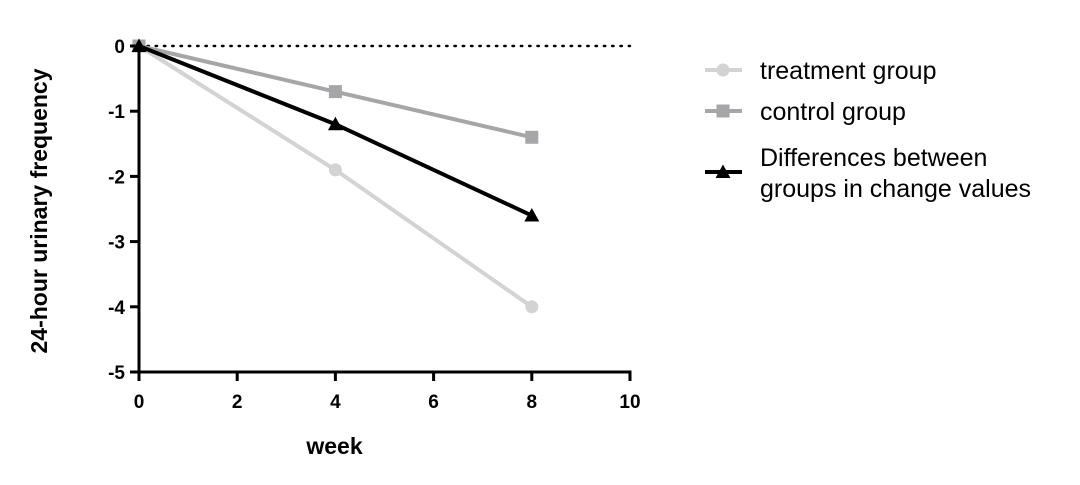 This screenshot has width=1080, height=485. I want to click on x-axis-title: week, so click(333, 446).